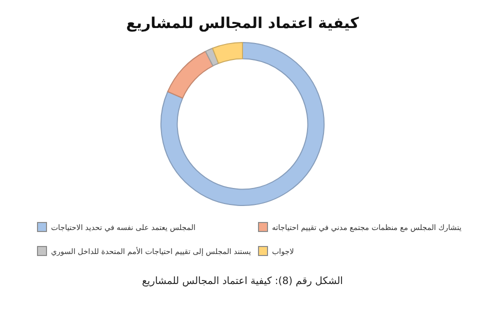  What do you see at coordinates (242, 281) in the screenshot?
I see `text: الشكل رقم (8): كيفية اعتماد المجالس للمشاريع` at bounding box center [242, 281].